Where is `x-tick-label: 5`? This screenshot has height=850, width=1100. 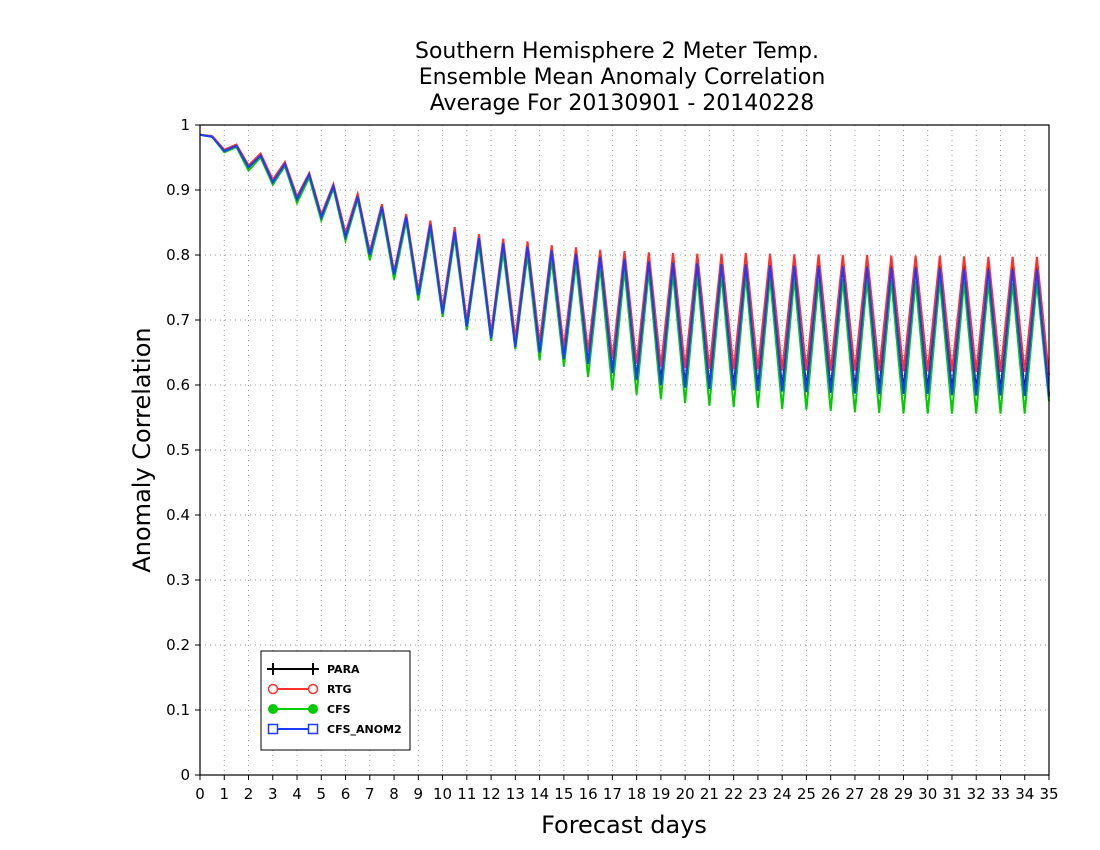 x-tick-label: 5 is located at coordinates (322, 794).